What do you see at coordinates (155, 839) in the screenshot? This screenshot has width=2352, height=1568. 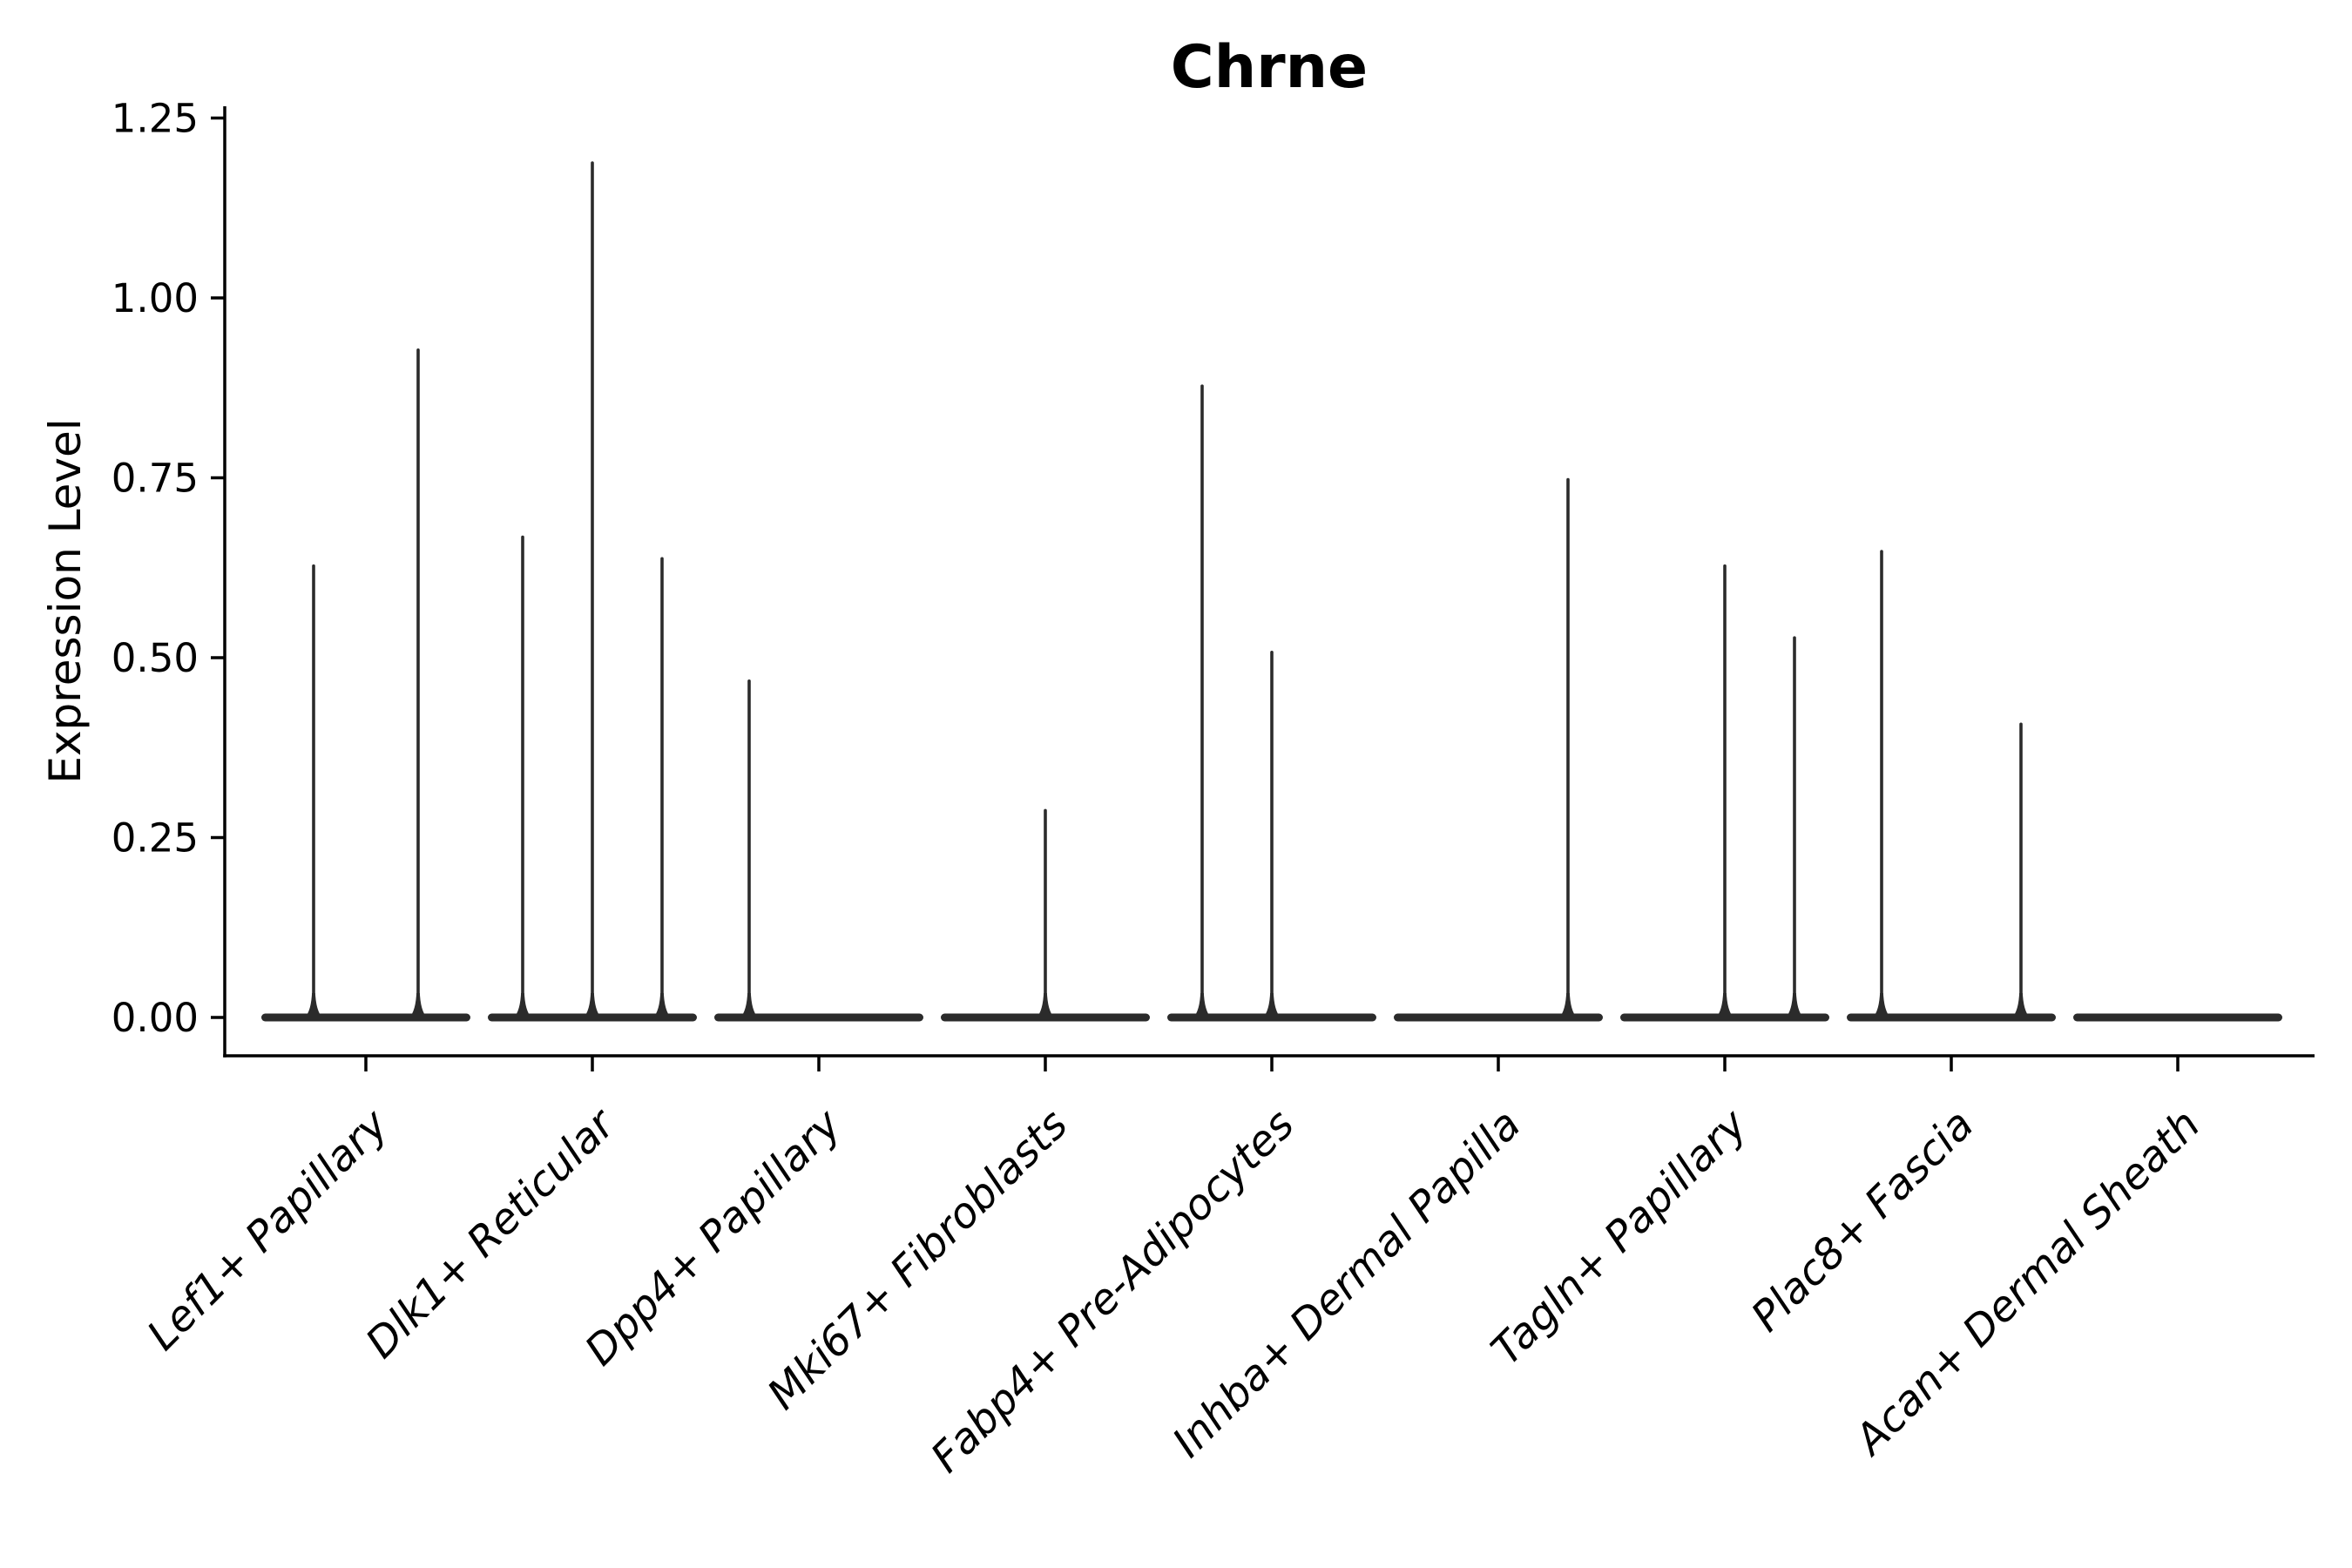 I see `y-tick-label: 0.25` at bounding box center [155, 839].